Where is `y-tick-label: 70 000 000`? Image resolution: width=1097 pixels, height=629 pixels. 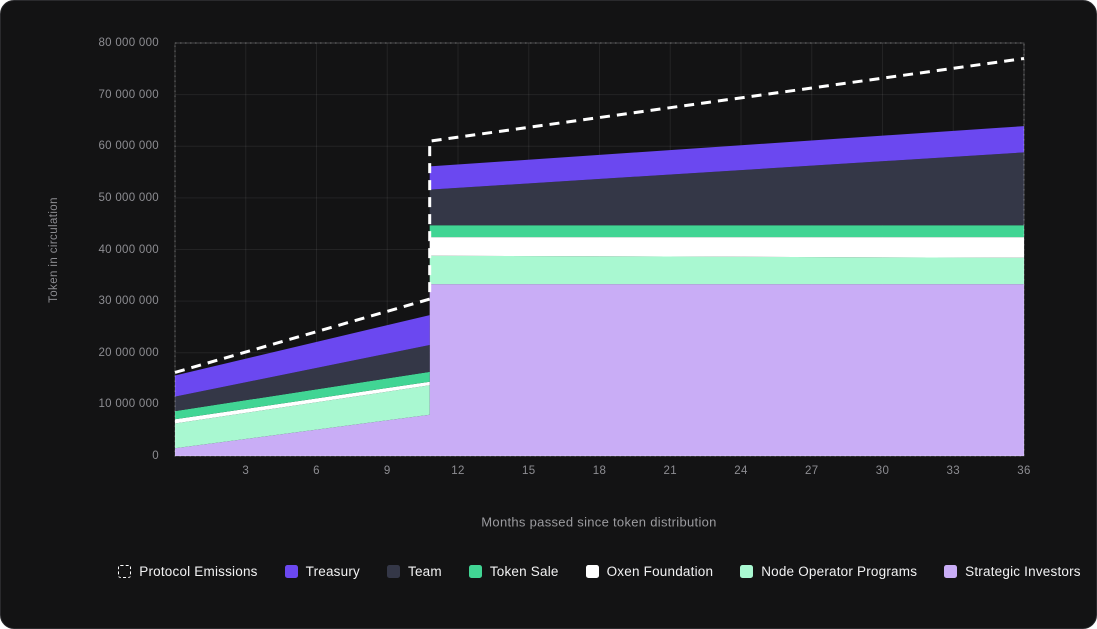 y-tick-label: 70 000 000 is located at coordinates (128, 94).